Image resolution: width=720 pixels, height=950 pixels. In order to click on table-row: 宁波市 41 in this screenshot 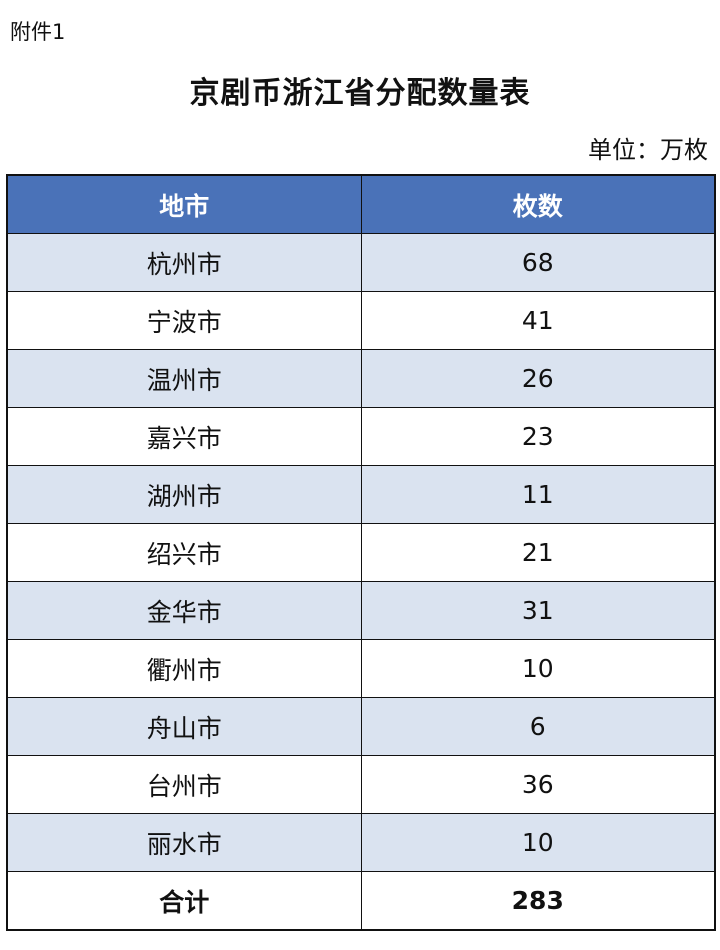, I will do `click(361, 320)`.